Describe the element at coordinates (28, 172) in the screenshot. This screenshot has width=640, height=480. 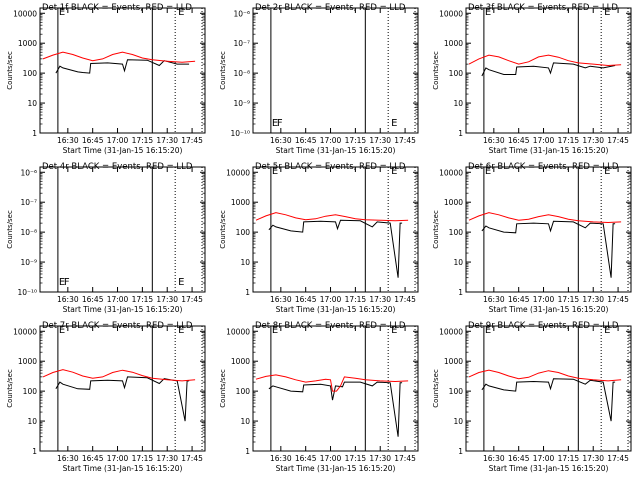
I see `y-tick-label: 10⁻⁶` at that location.